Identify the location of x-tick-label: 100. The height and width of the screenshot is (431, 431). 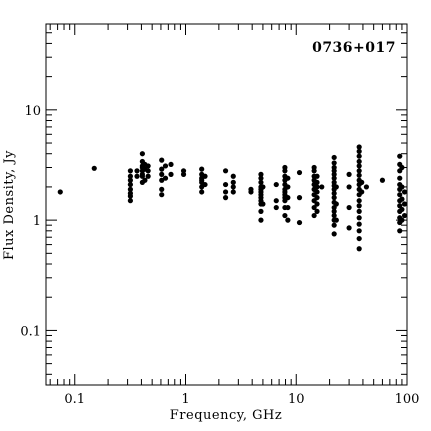
(407, 399).